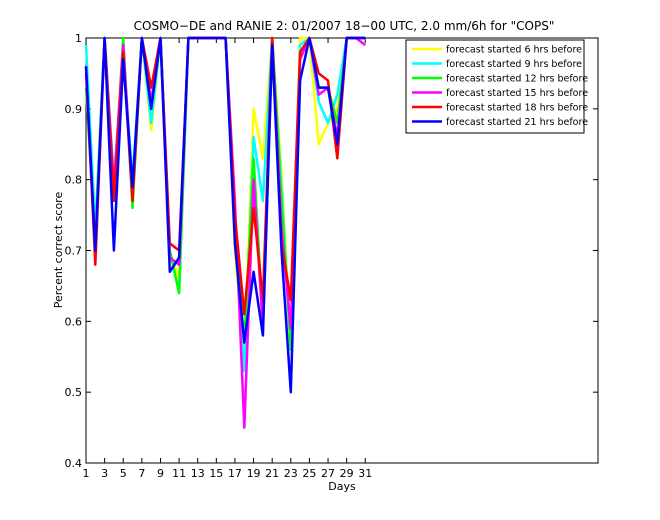 Image resolution: width=660 pixels, height=520 pixels. Describe the element at coordinates (517, 108) in the screenshot. I see `legend-entry-label: forecast started 18 hrs before` at that location.